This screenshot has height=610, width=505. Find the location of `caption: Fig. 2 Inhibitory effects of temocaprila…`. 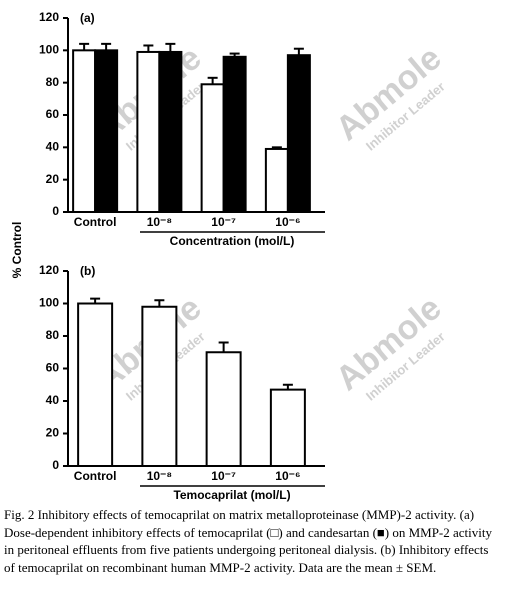

caption: Fig. 2 Inhibitory effects of temocaprila… is located at coordinates (248, 541).